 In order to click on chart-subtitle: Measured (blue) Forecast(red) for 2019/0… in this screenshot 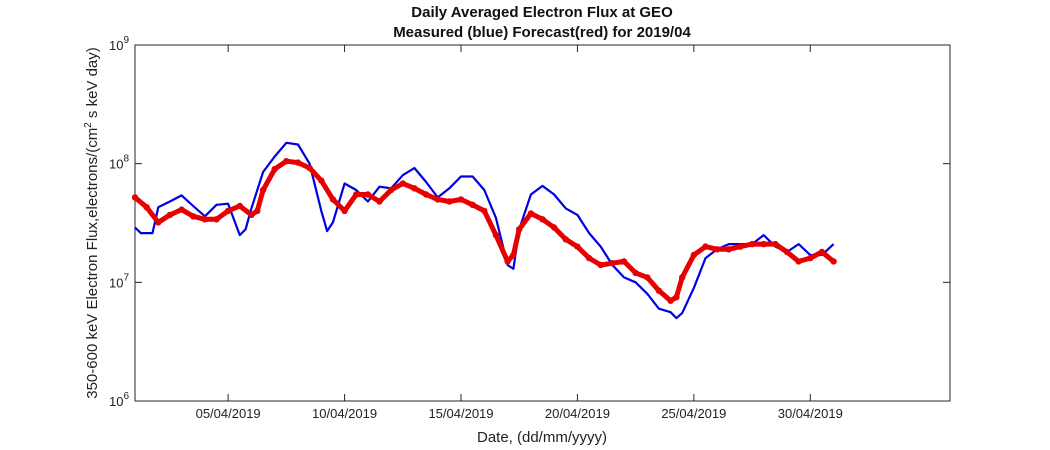, I will do `click(542, 32)`.